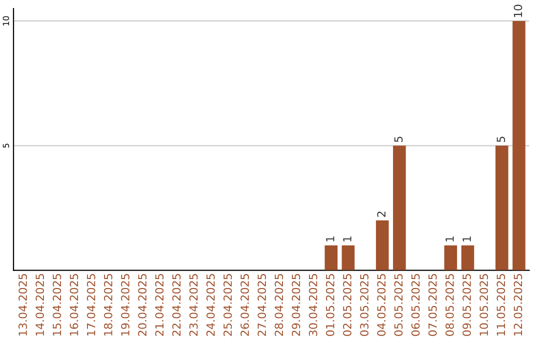 The height and width of the screenshot is (340, 540). Describe the element at coordinates (142, 305) in the screenshot. I see `x-tick-label: 20.04.2025` at that location.